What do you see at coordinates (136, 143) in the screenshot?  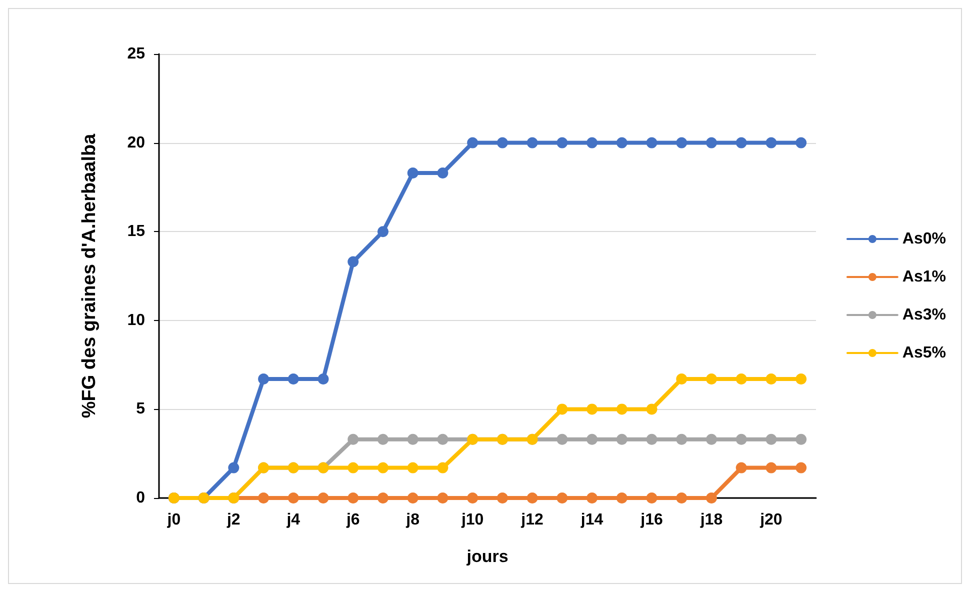 I see `y-tick-label: 20` at bounding box center [136, 143].